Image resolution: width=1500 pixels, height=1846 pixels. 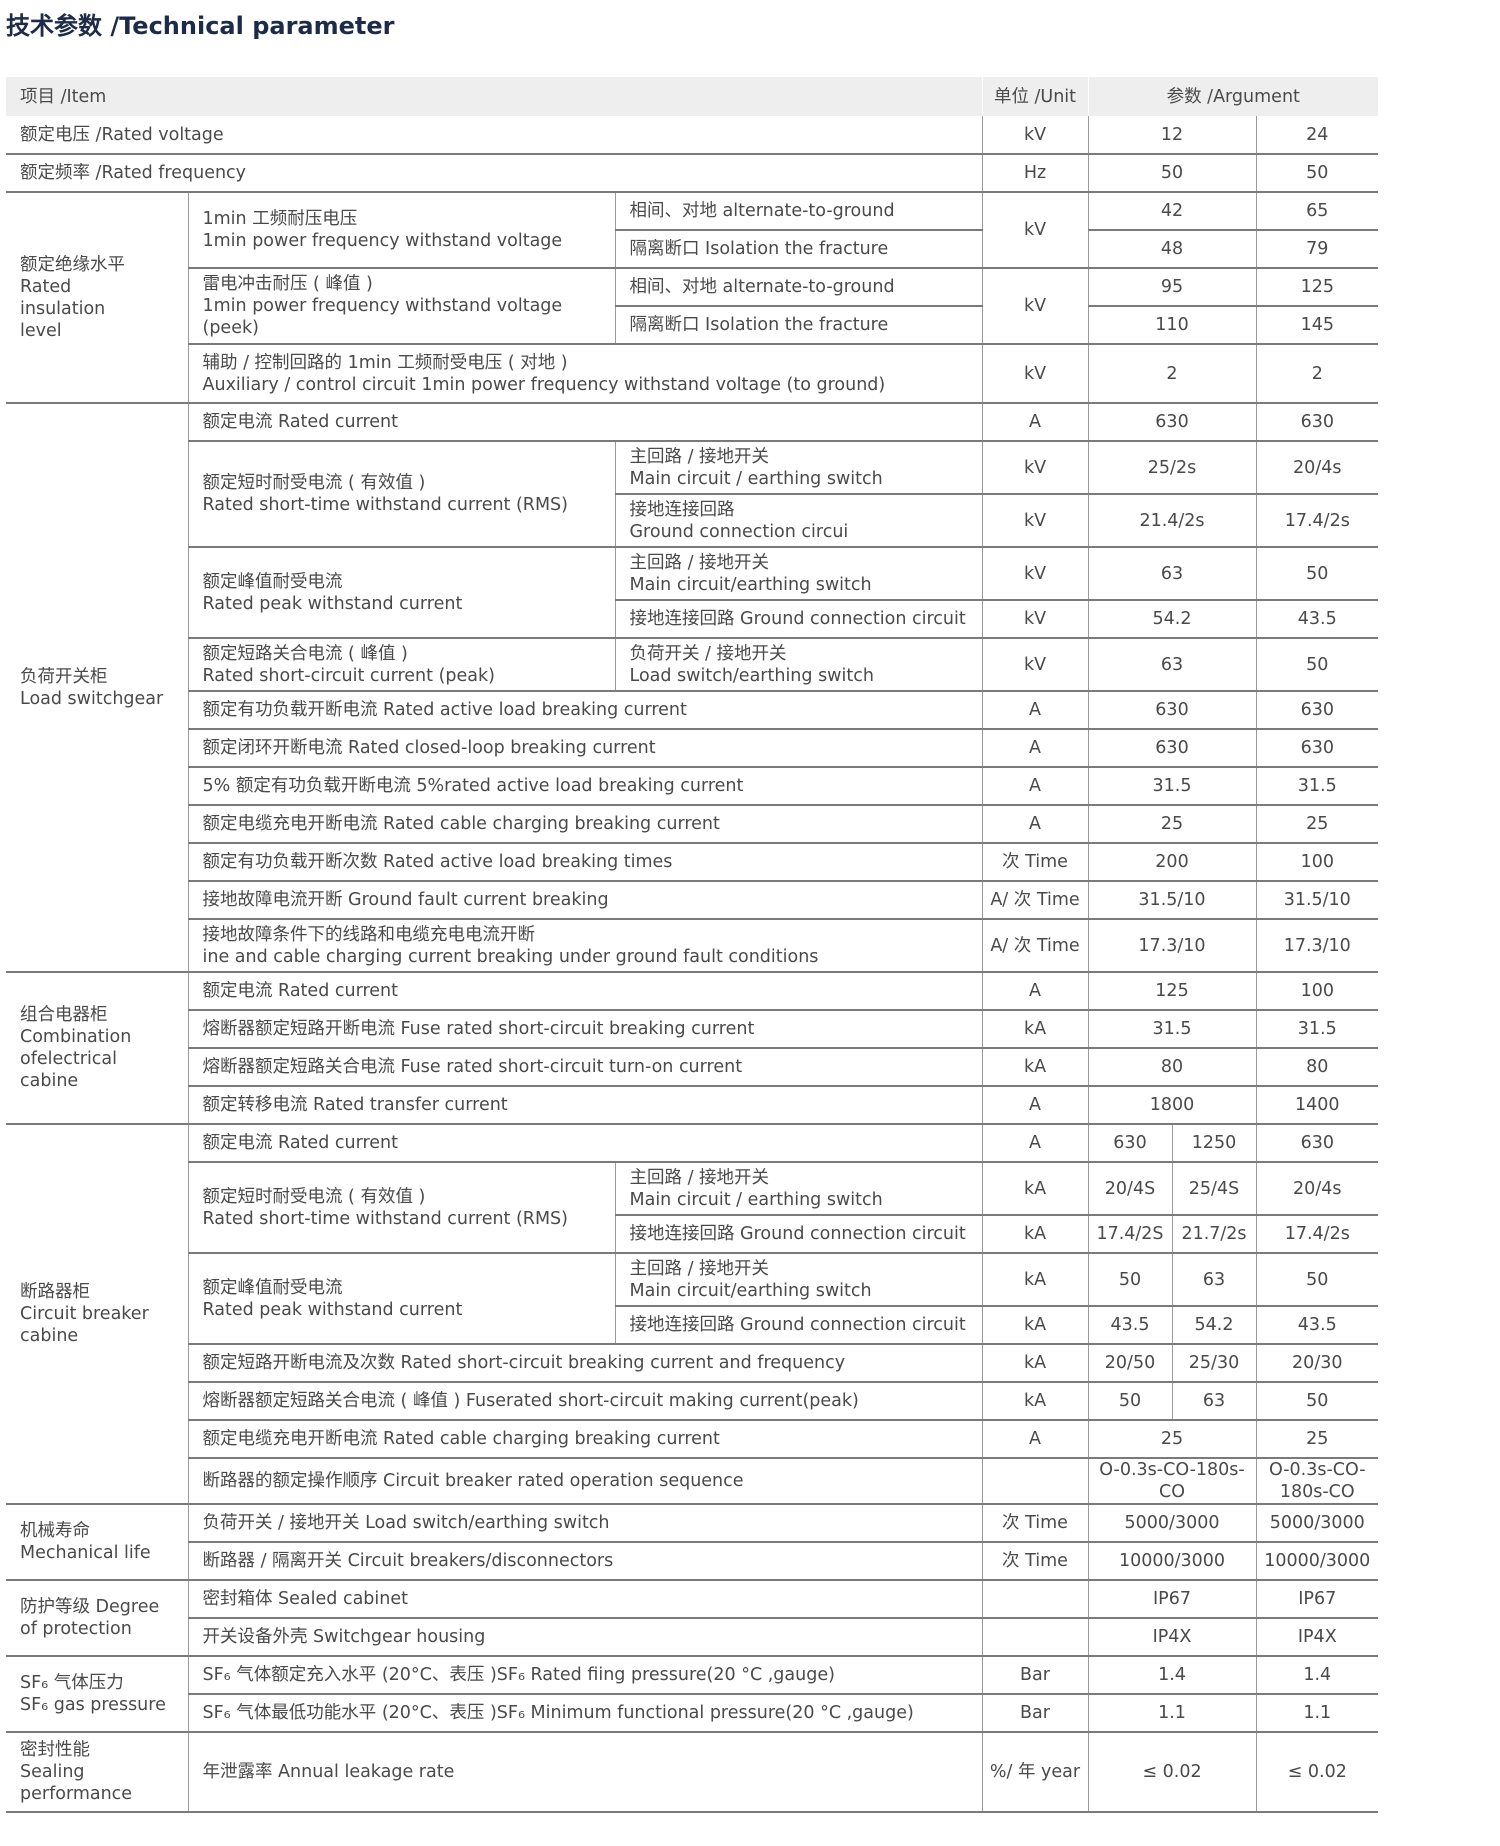 I want to click on page-title: 技术参数 /Technical parameter, so click(x=200, y=26).